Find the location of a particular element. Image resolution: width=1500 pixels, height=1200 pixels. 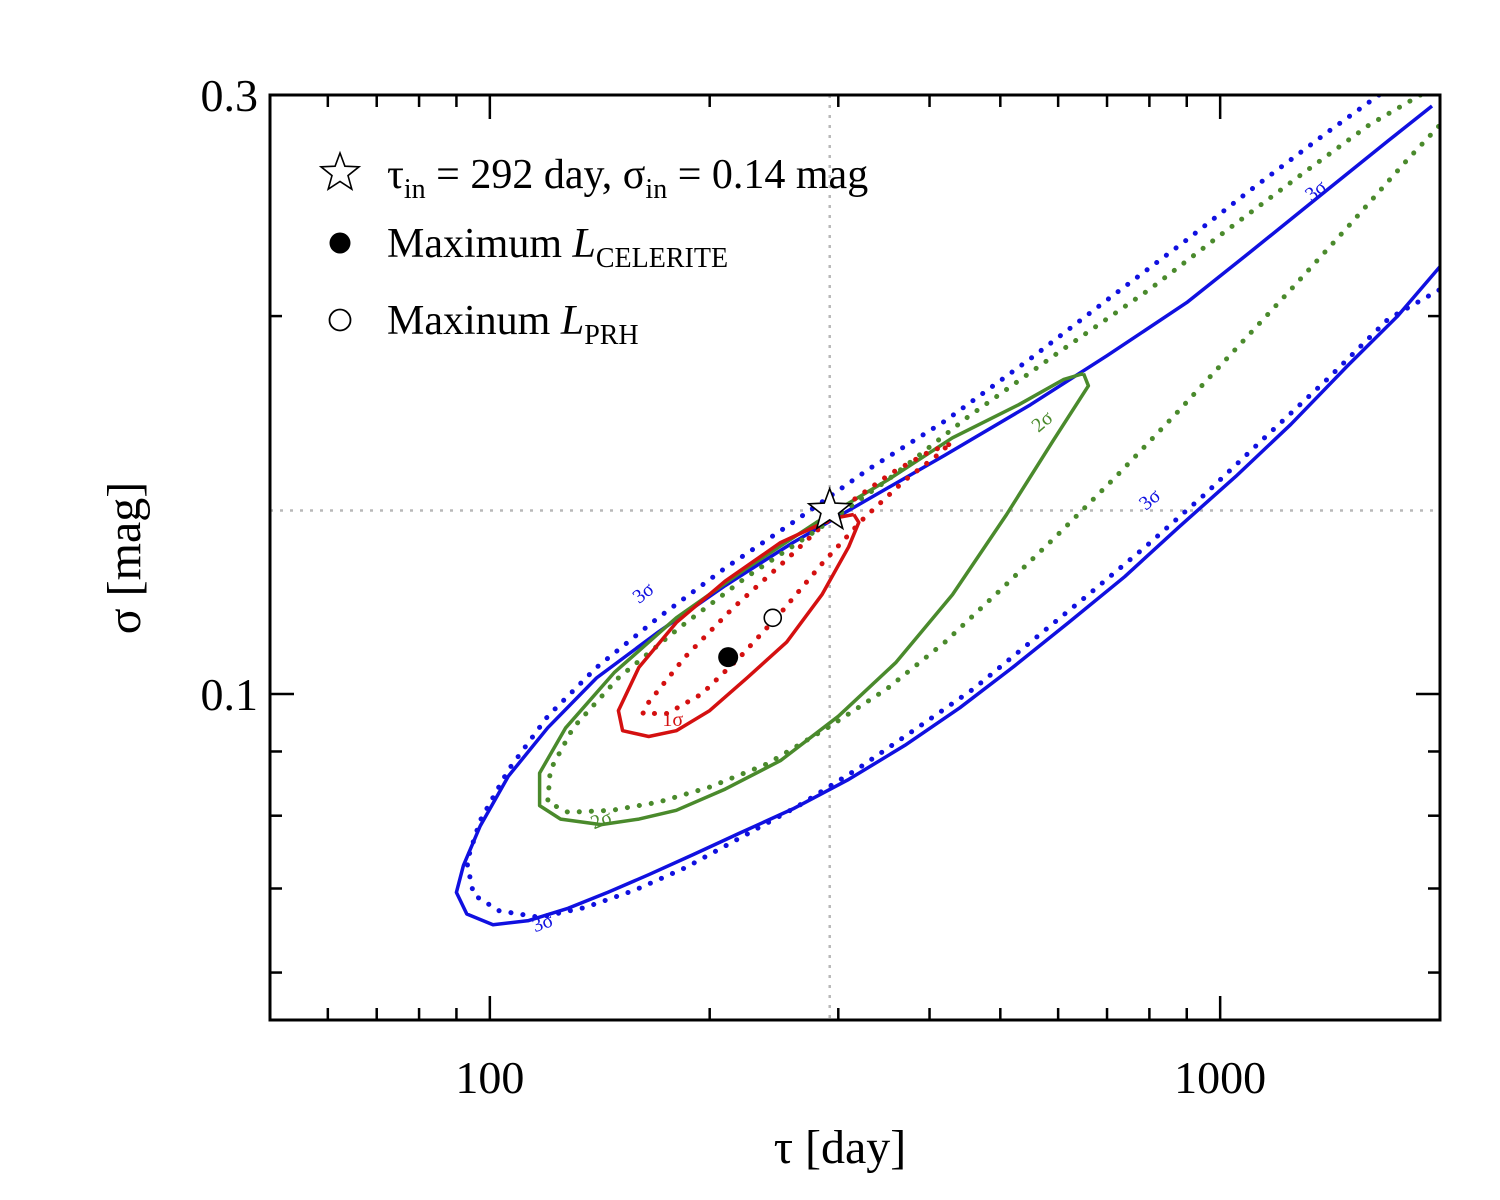

max-celerite-marker is located at coordinates (728, 657).